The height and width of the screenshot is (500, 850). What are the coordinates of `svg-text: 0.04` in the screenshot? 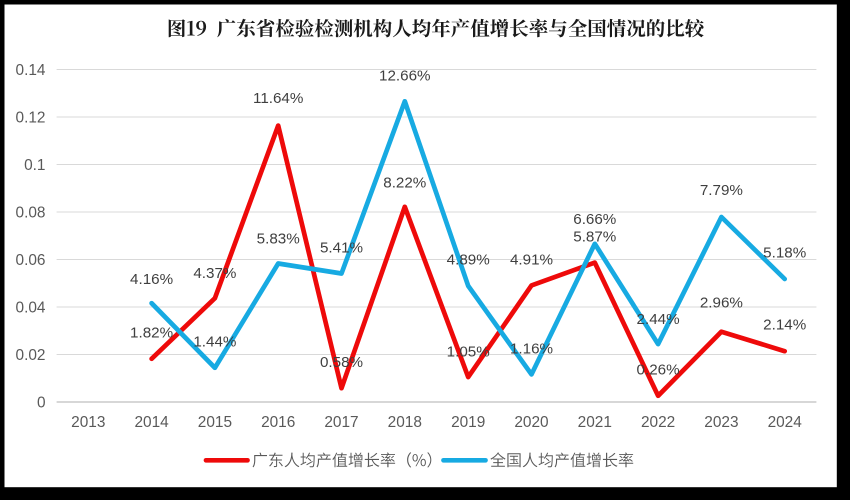 It's located at (31, 307).